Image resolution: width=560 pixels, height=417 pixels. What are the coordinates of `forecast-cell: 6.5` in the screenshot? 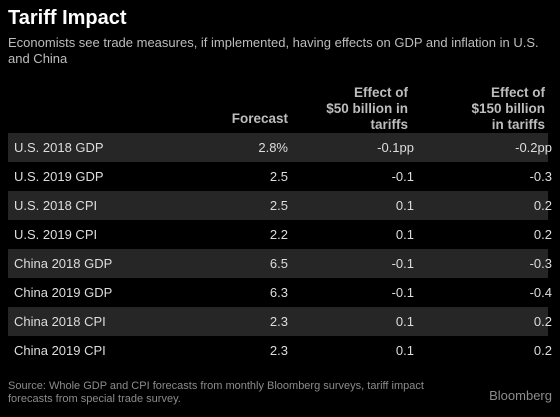 It's located at (278, 263).